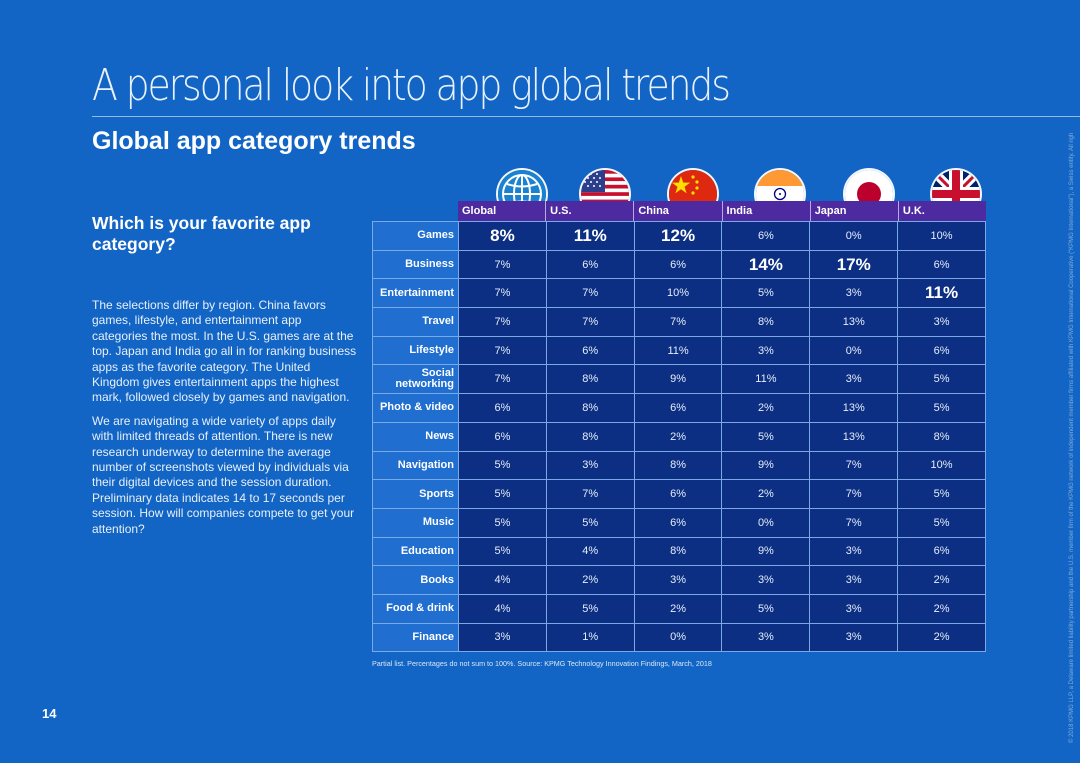  Describe the element at coordinates (589, 211) in the screenshot. I see `column-header-us: U.S.` at that location.